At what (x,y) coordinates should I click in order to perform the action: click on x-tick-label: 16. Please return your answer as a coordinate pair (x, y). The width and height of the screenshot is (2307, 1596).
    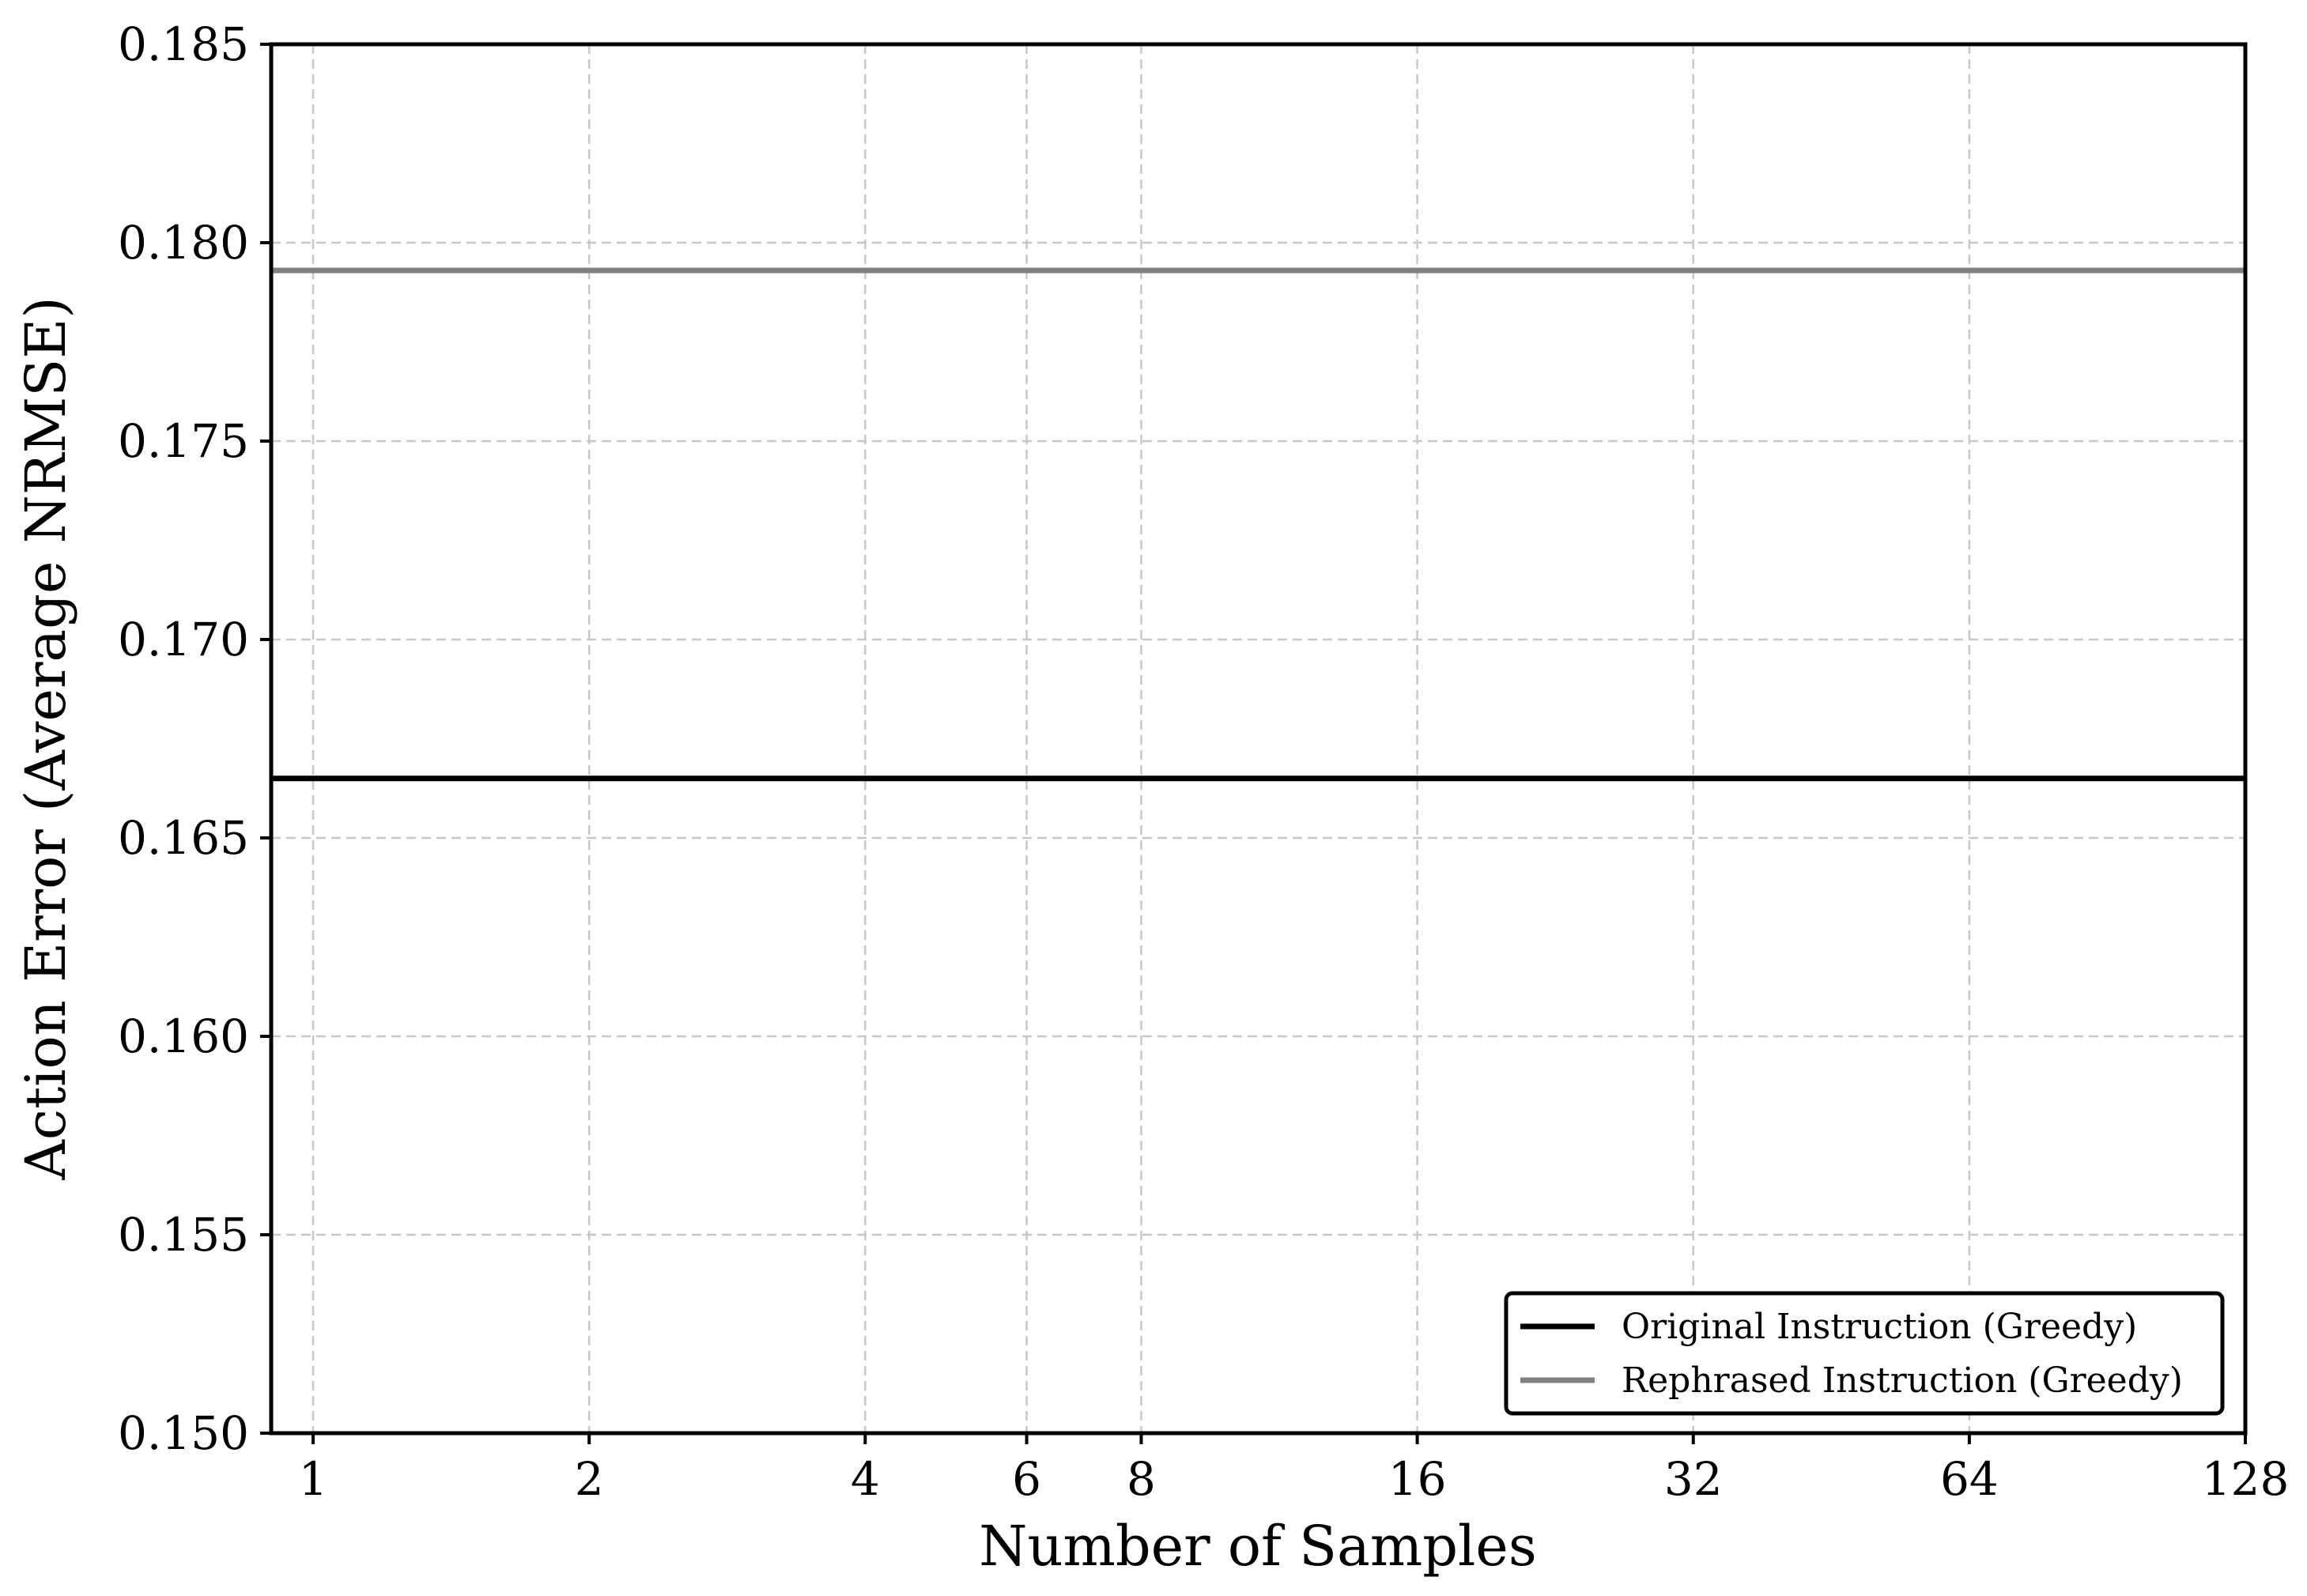
    Looking at the image, I should click on (1417, 1479).